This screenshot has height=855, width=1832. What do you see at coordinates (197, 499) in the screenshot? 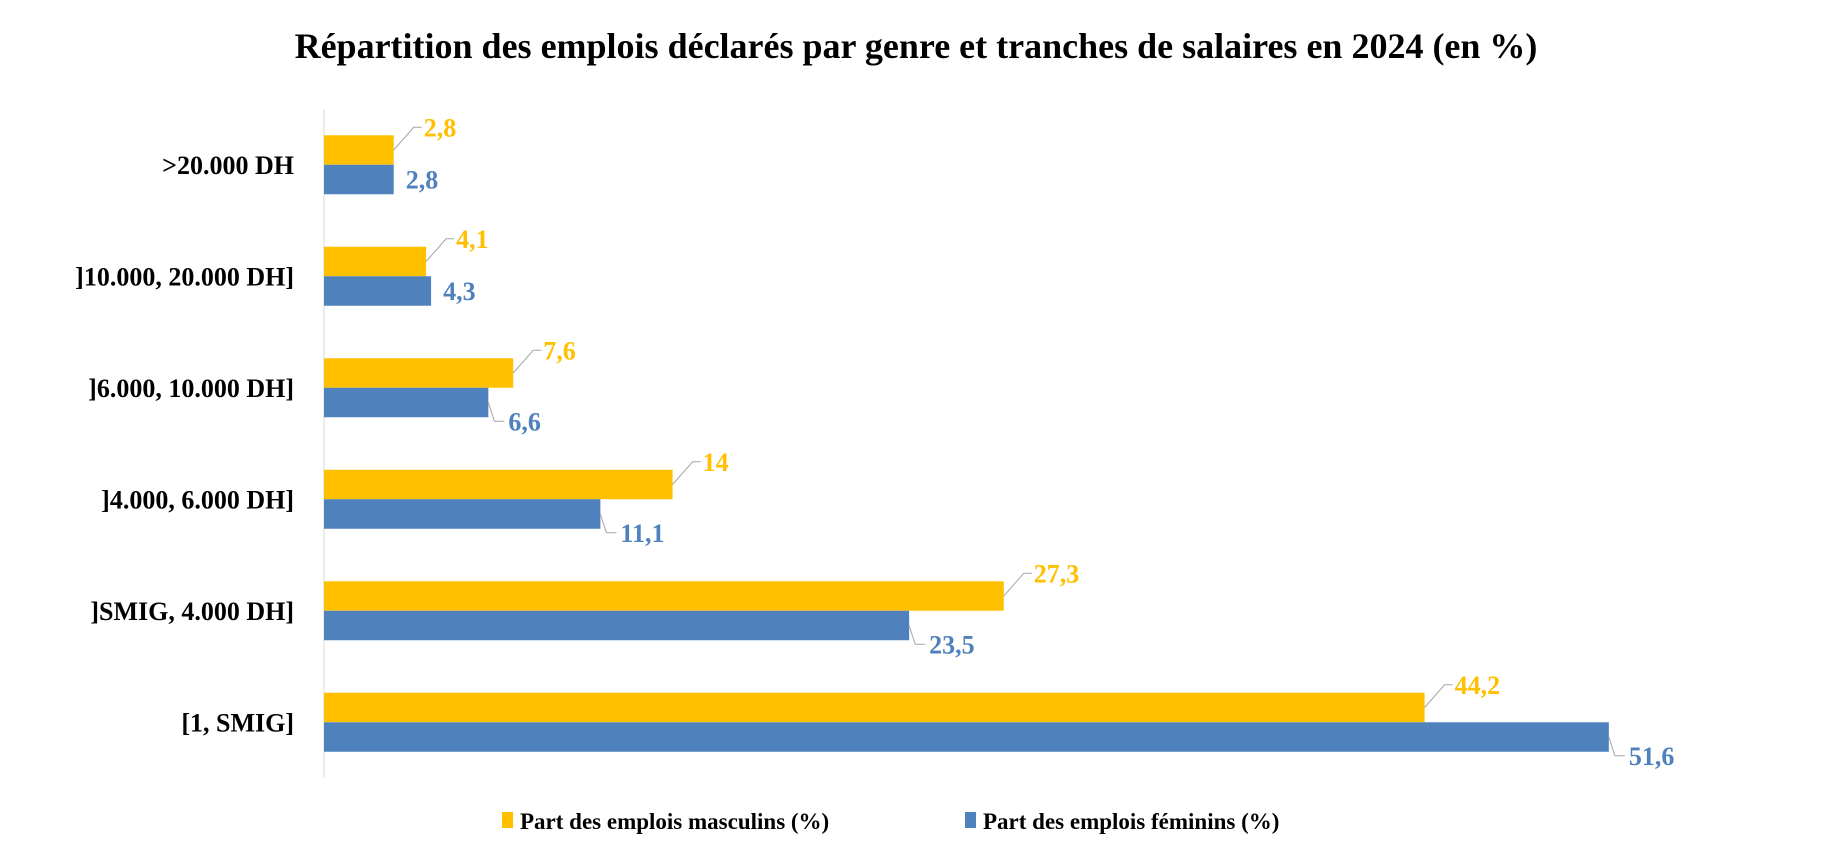
I see `category-label: ]4.000, 6.000 DH]` at bounding box center [197, 499].